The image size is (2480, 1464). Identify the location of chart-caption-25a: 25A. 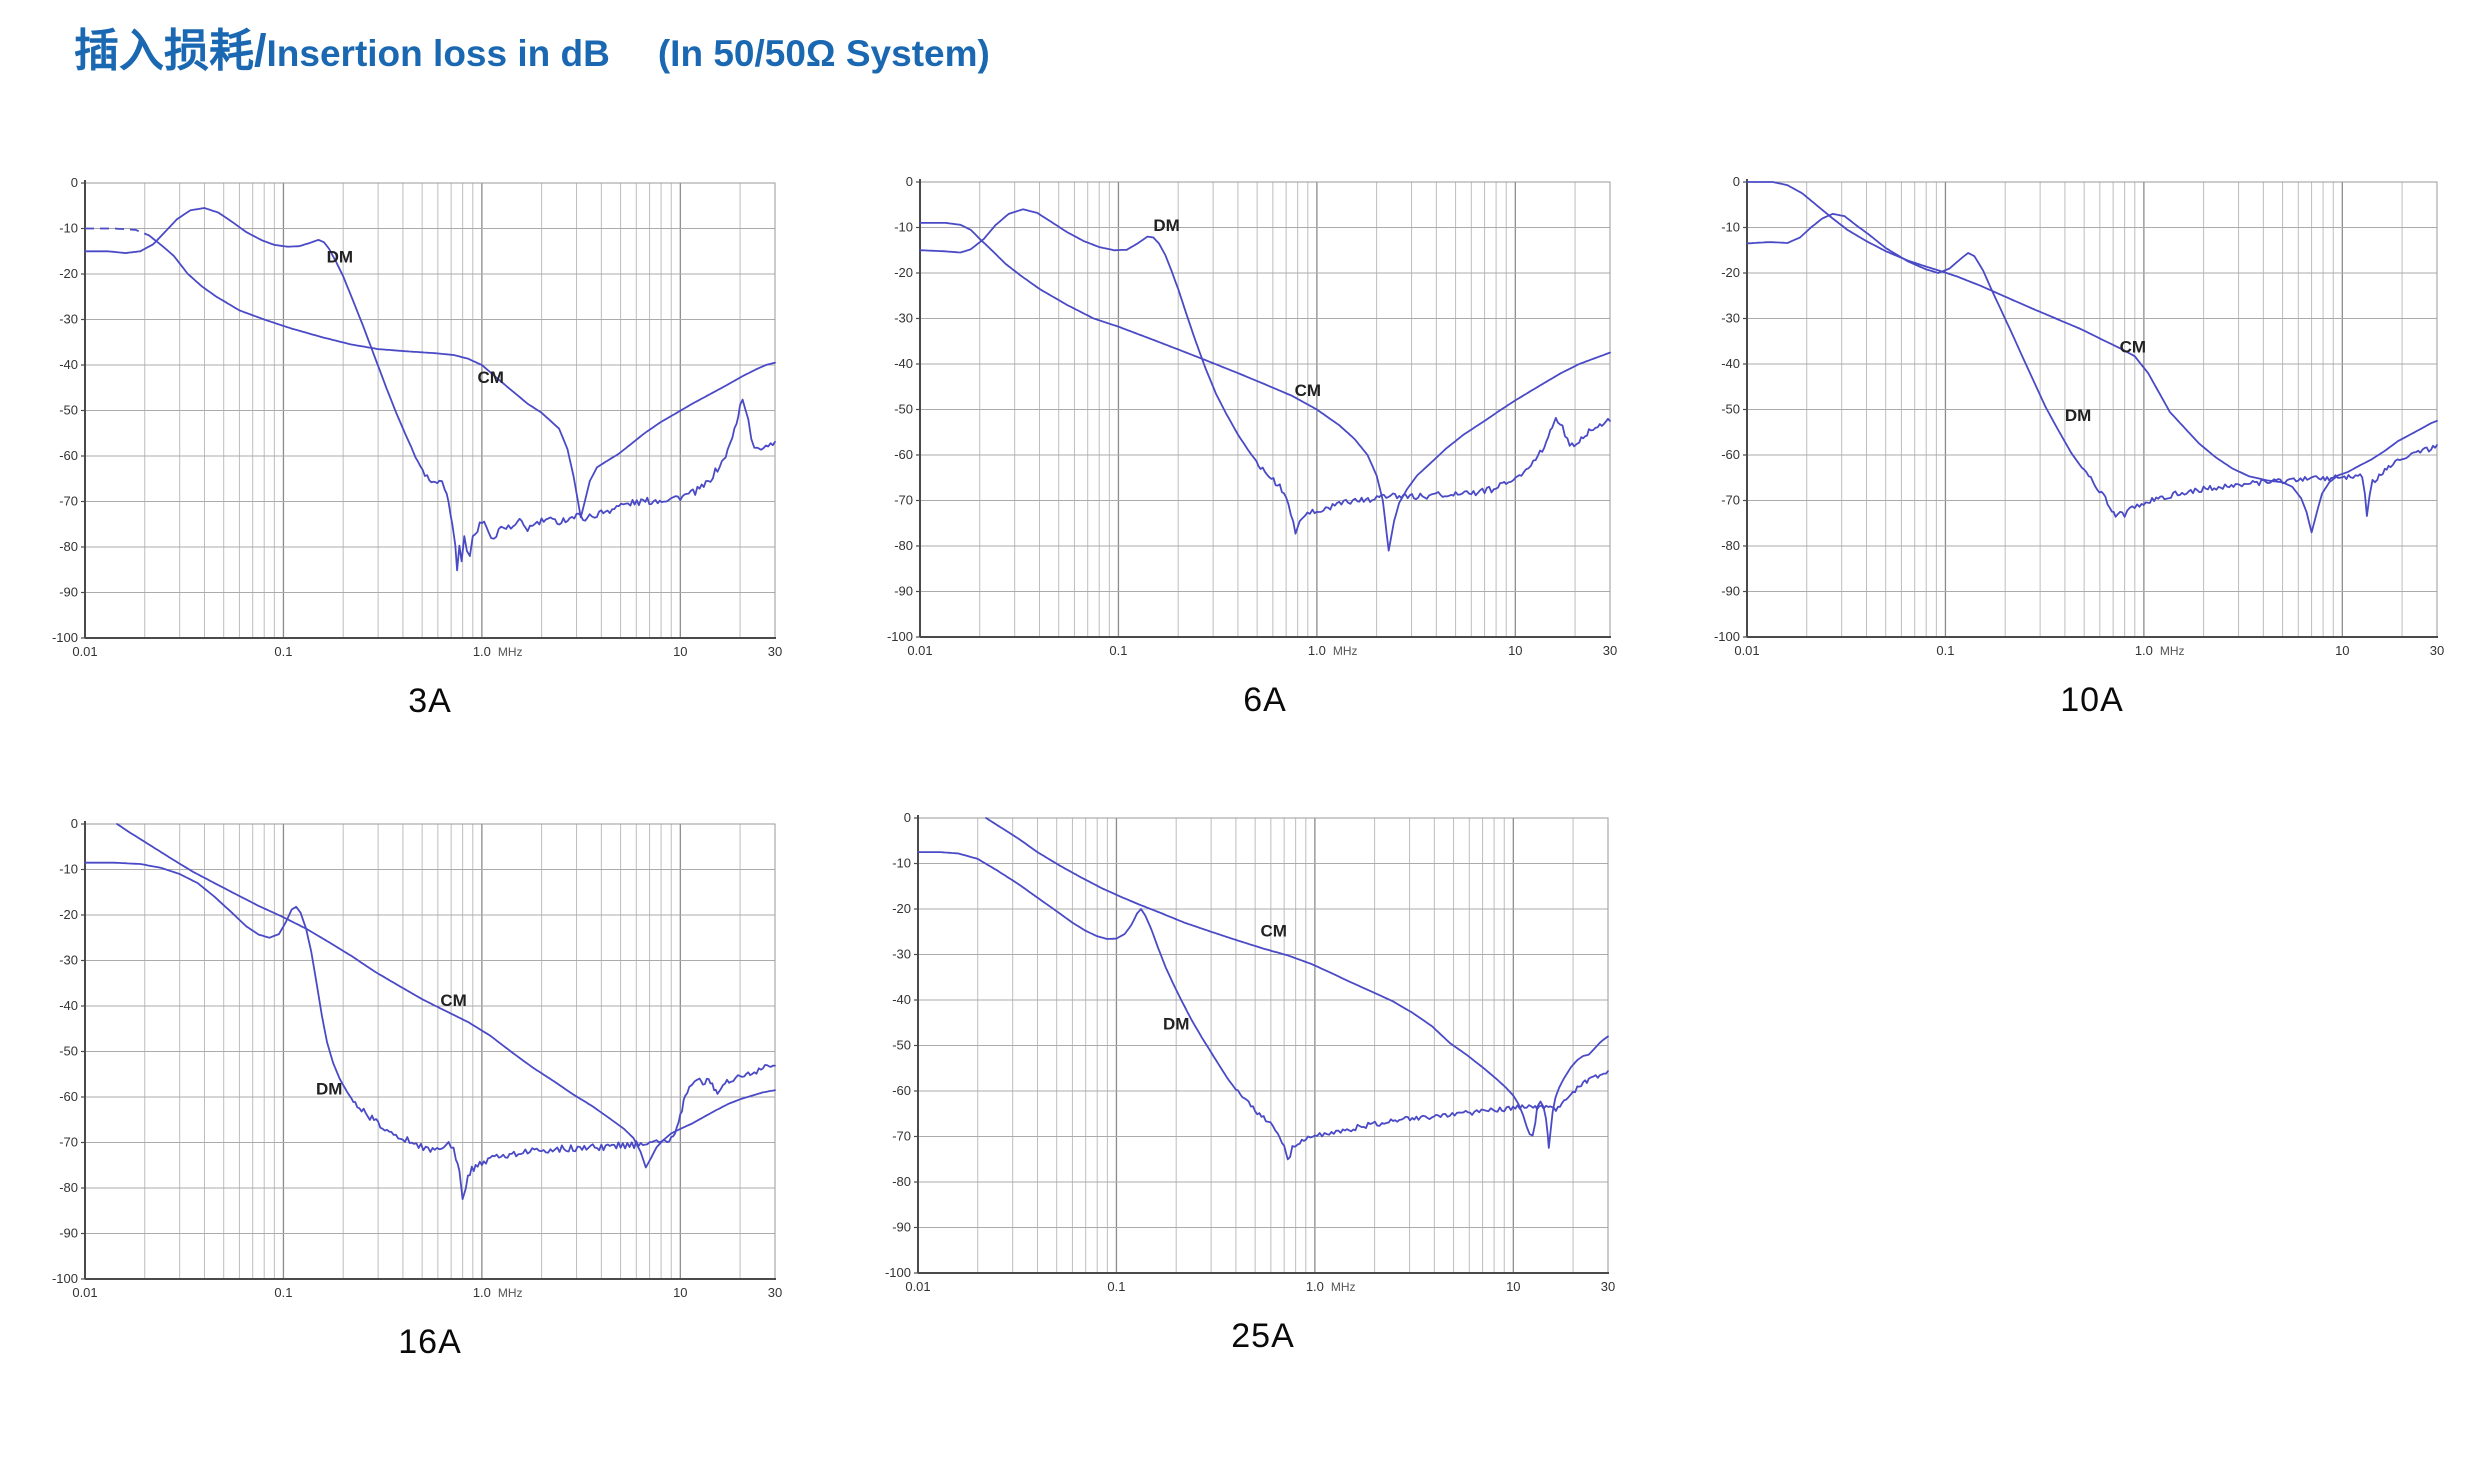
(1263, 1336).